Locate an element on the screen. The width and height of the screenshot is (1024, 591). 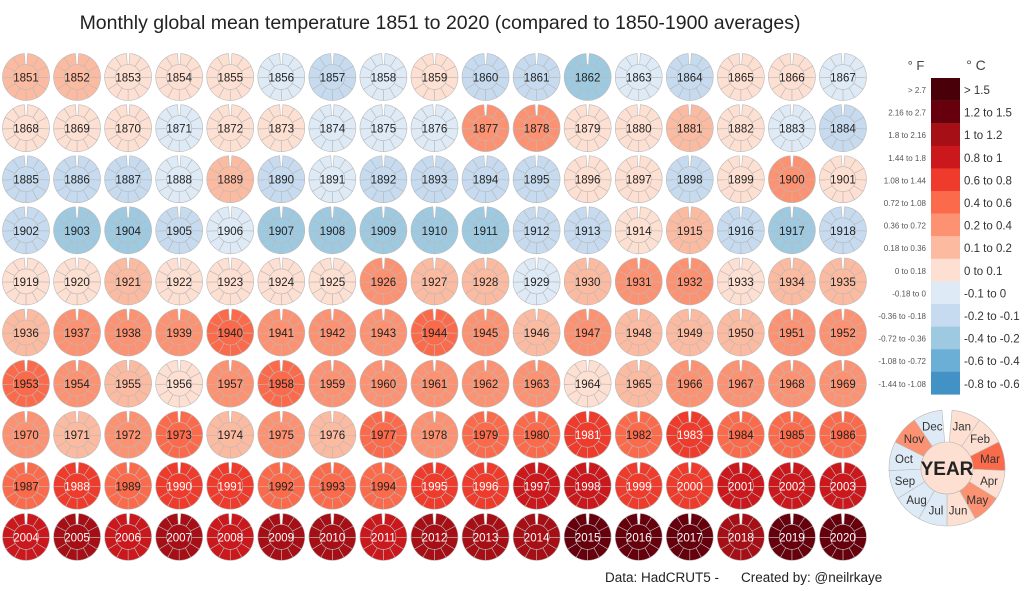
year-wheel-2001: 2001 is located at coordinates (741, 486).